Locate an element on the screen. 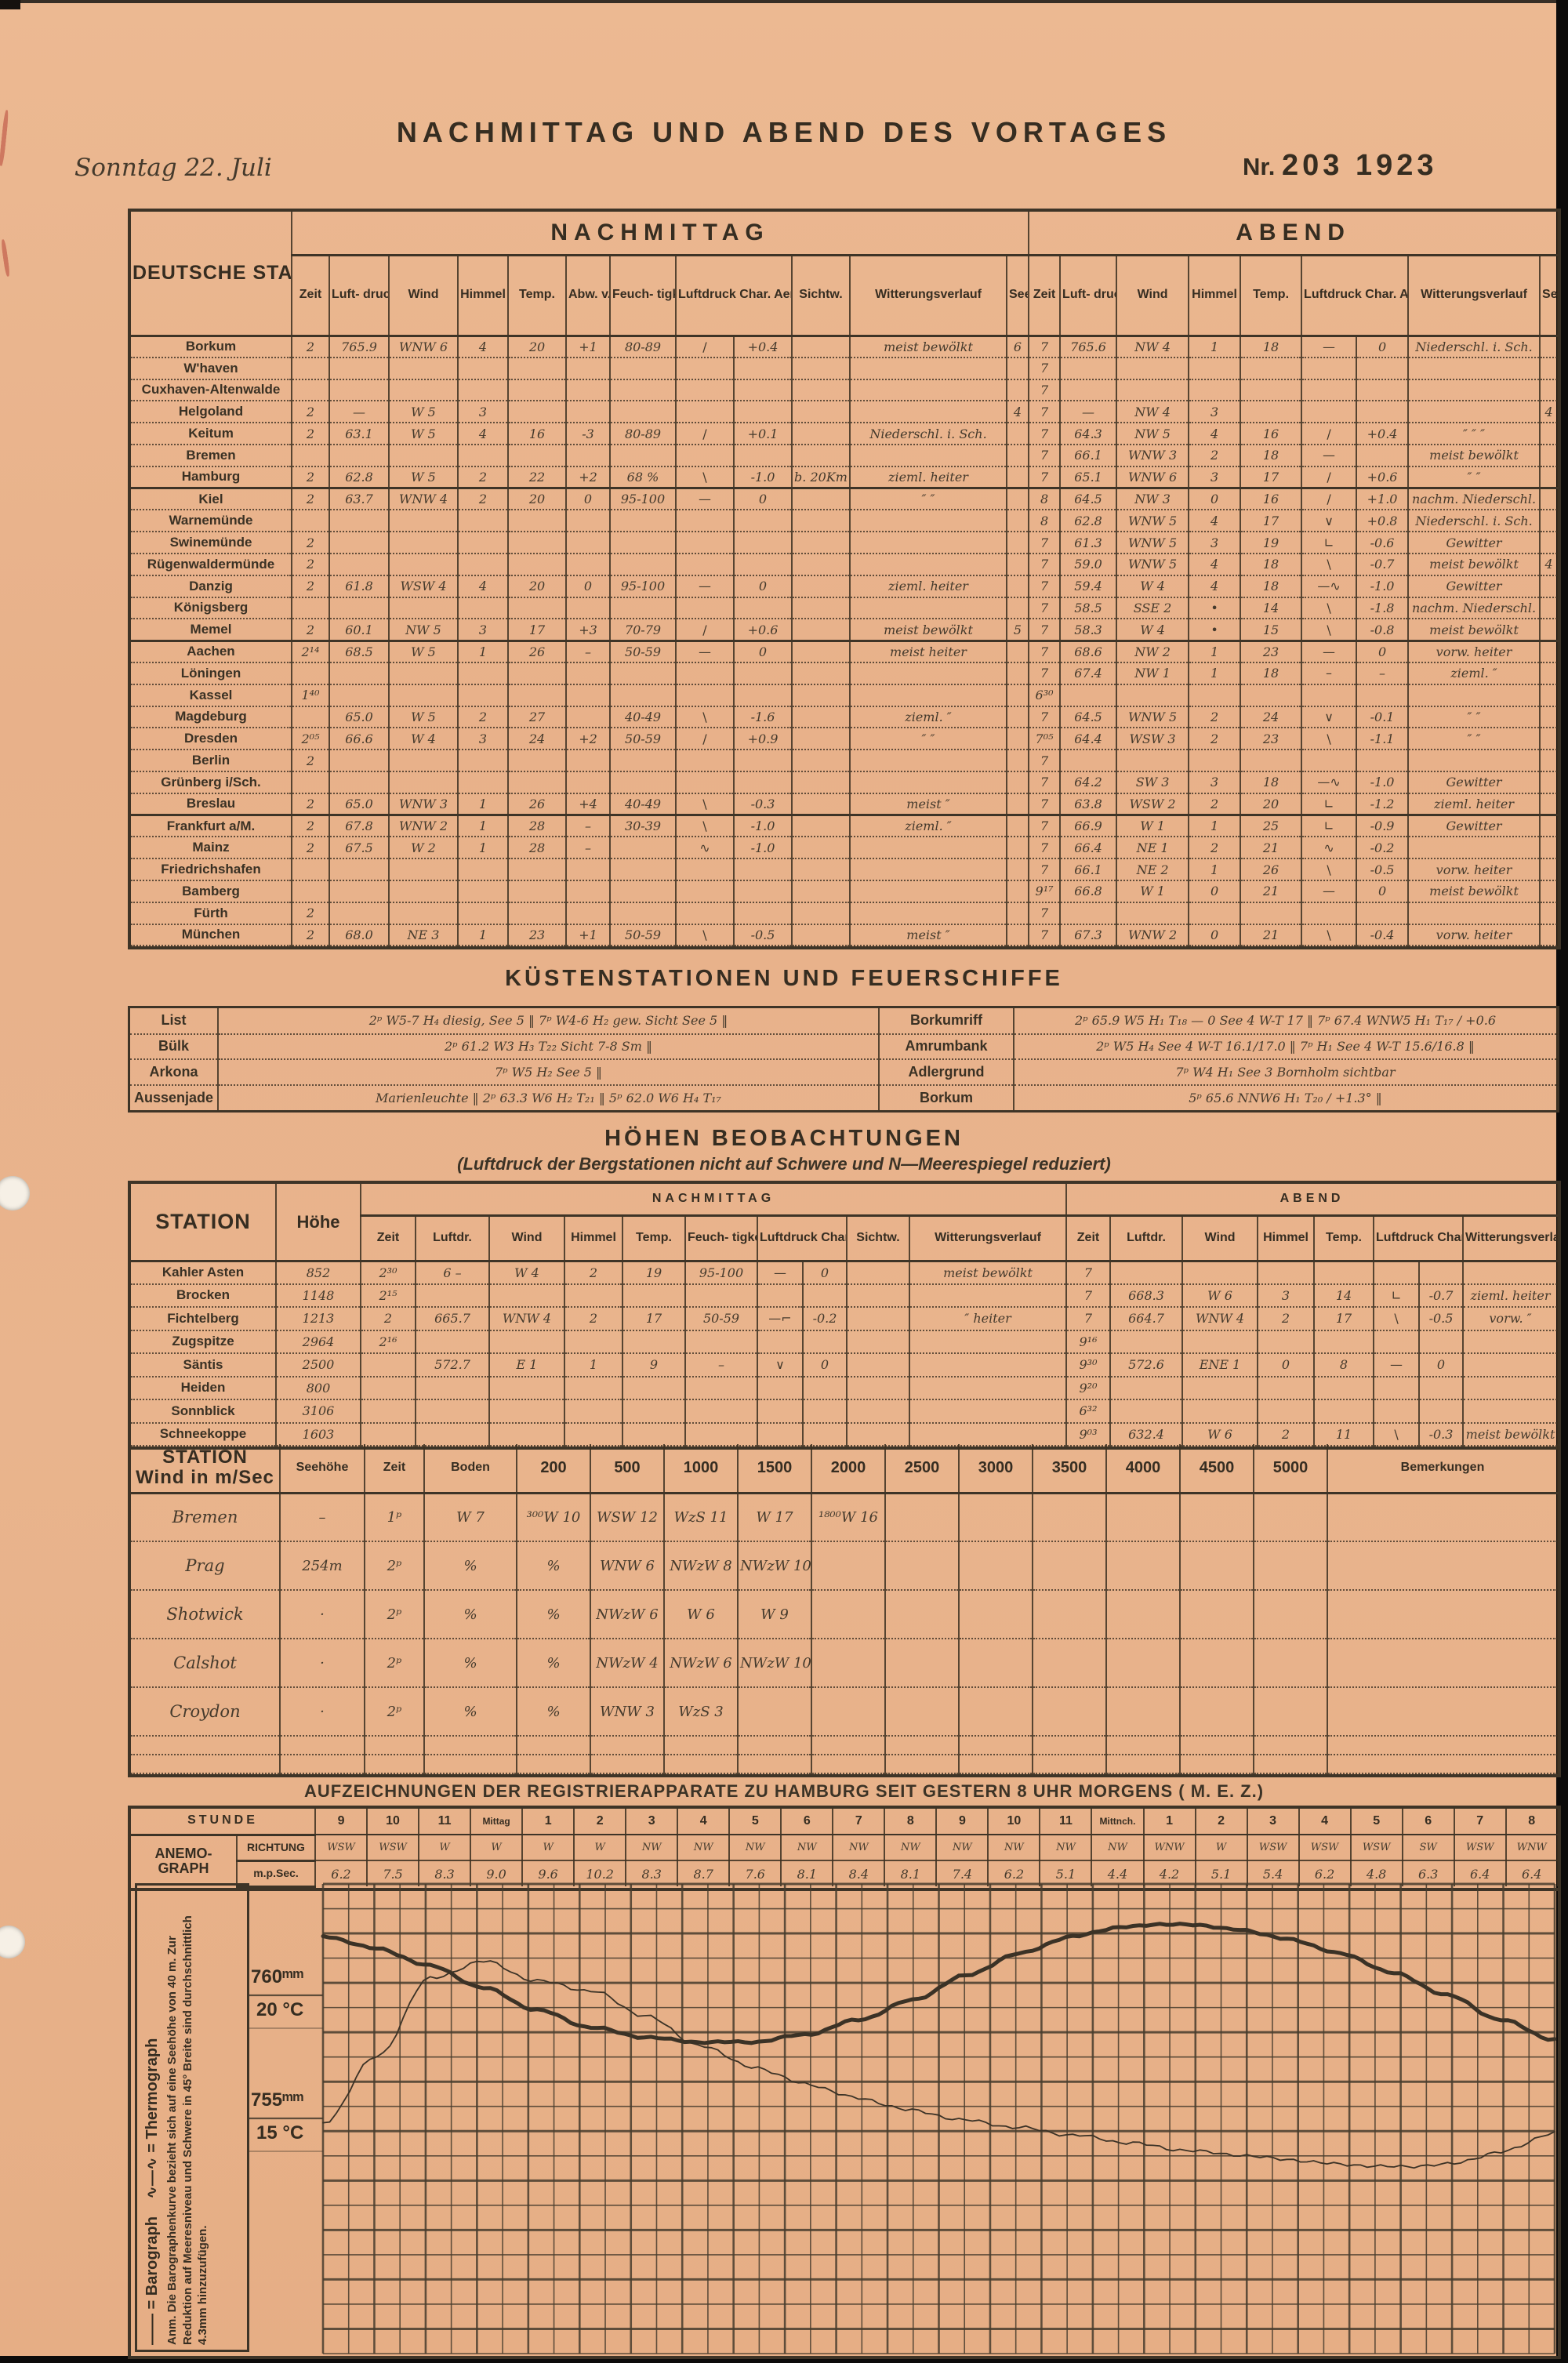 The image size is (1568, 2363). abend-value: 2 is located at coordinates (1215, 805).